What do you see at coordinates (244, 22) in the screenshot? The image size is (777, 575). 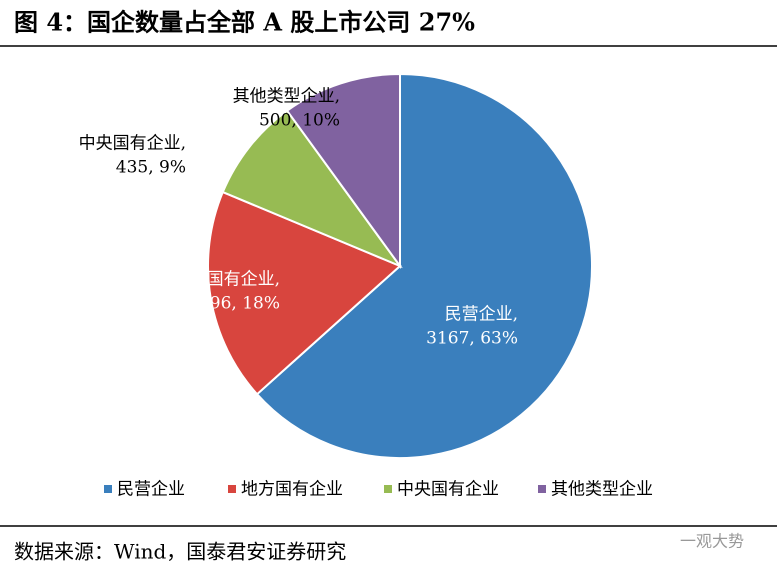 I see `chart-title: 图 4：国企数量占全部 A 股上市公司 27%` at bounding box center [244, 22].